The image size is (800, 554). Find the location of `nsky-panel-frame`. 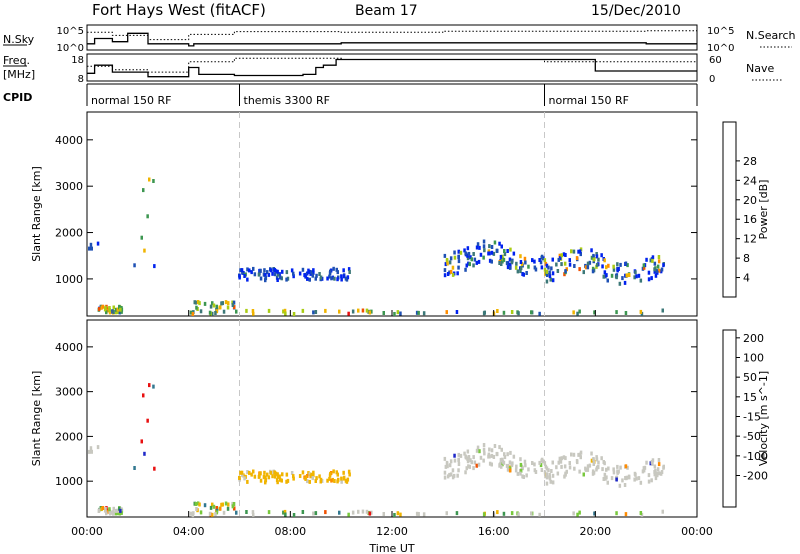

nsky-panel-frame is located at coordinates (392, 37).